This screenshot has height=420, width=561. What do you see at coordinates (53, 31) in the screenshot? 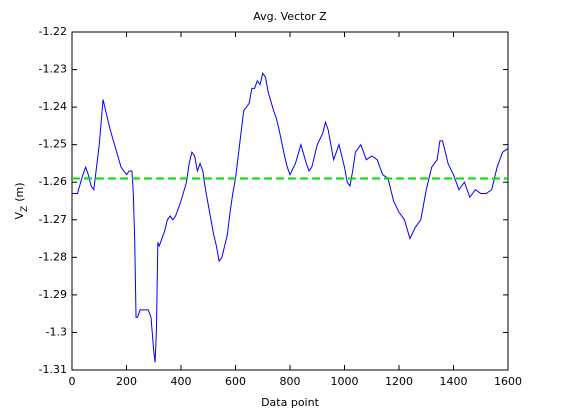
I see `y-tick-label: -1.22` at bounding box center [53, 31].